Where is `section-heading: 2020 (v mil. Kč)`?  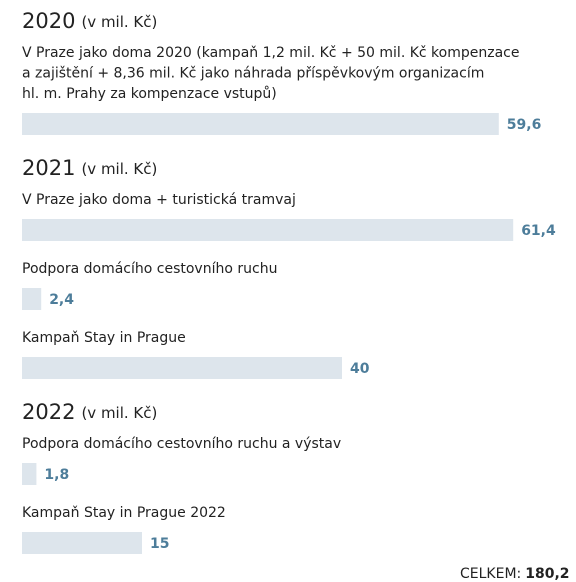
section-heading: 2020 (v mil. Kč) is located at coordinates (89, 21).